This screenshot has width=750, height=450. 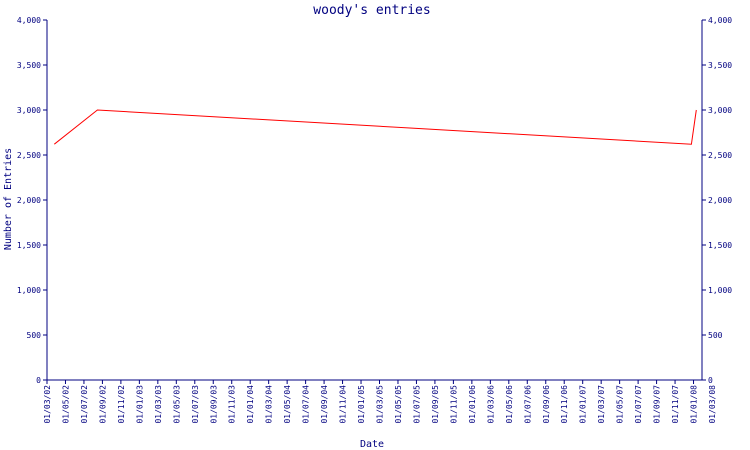 What do you see at coordinates (564, 404) in the screenshot?
I see `x-tick-label: 01/11/06` at bounding box center [564, 404].